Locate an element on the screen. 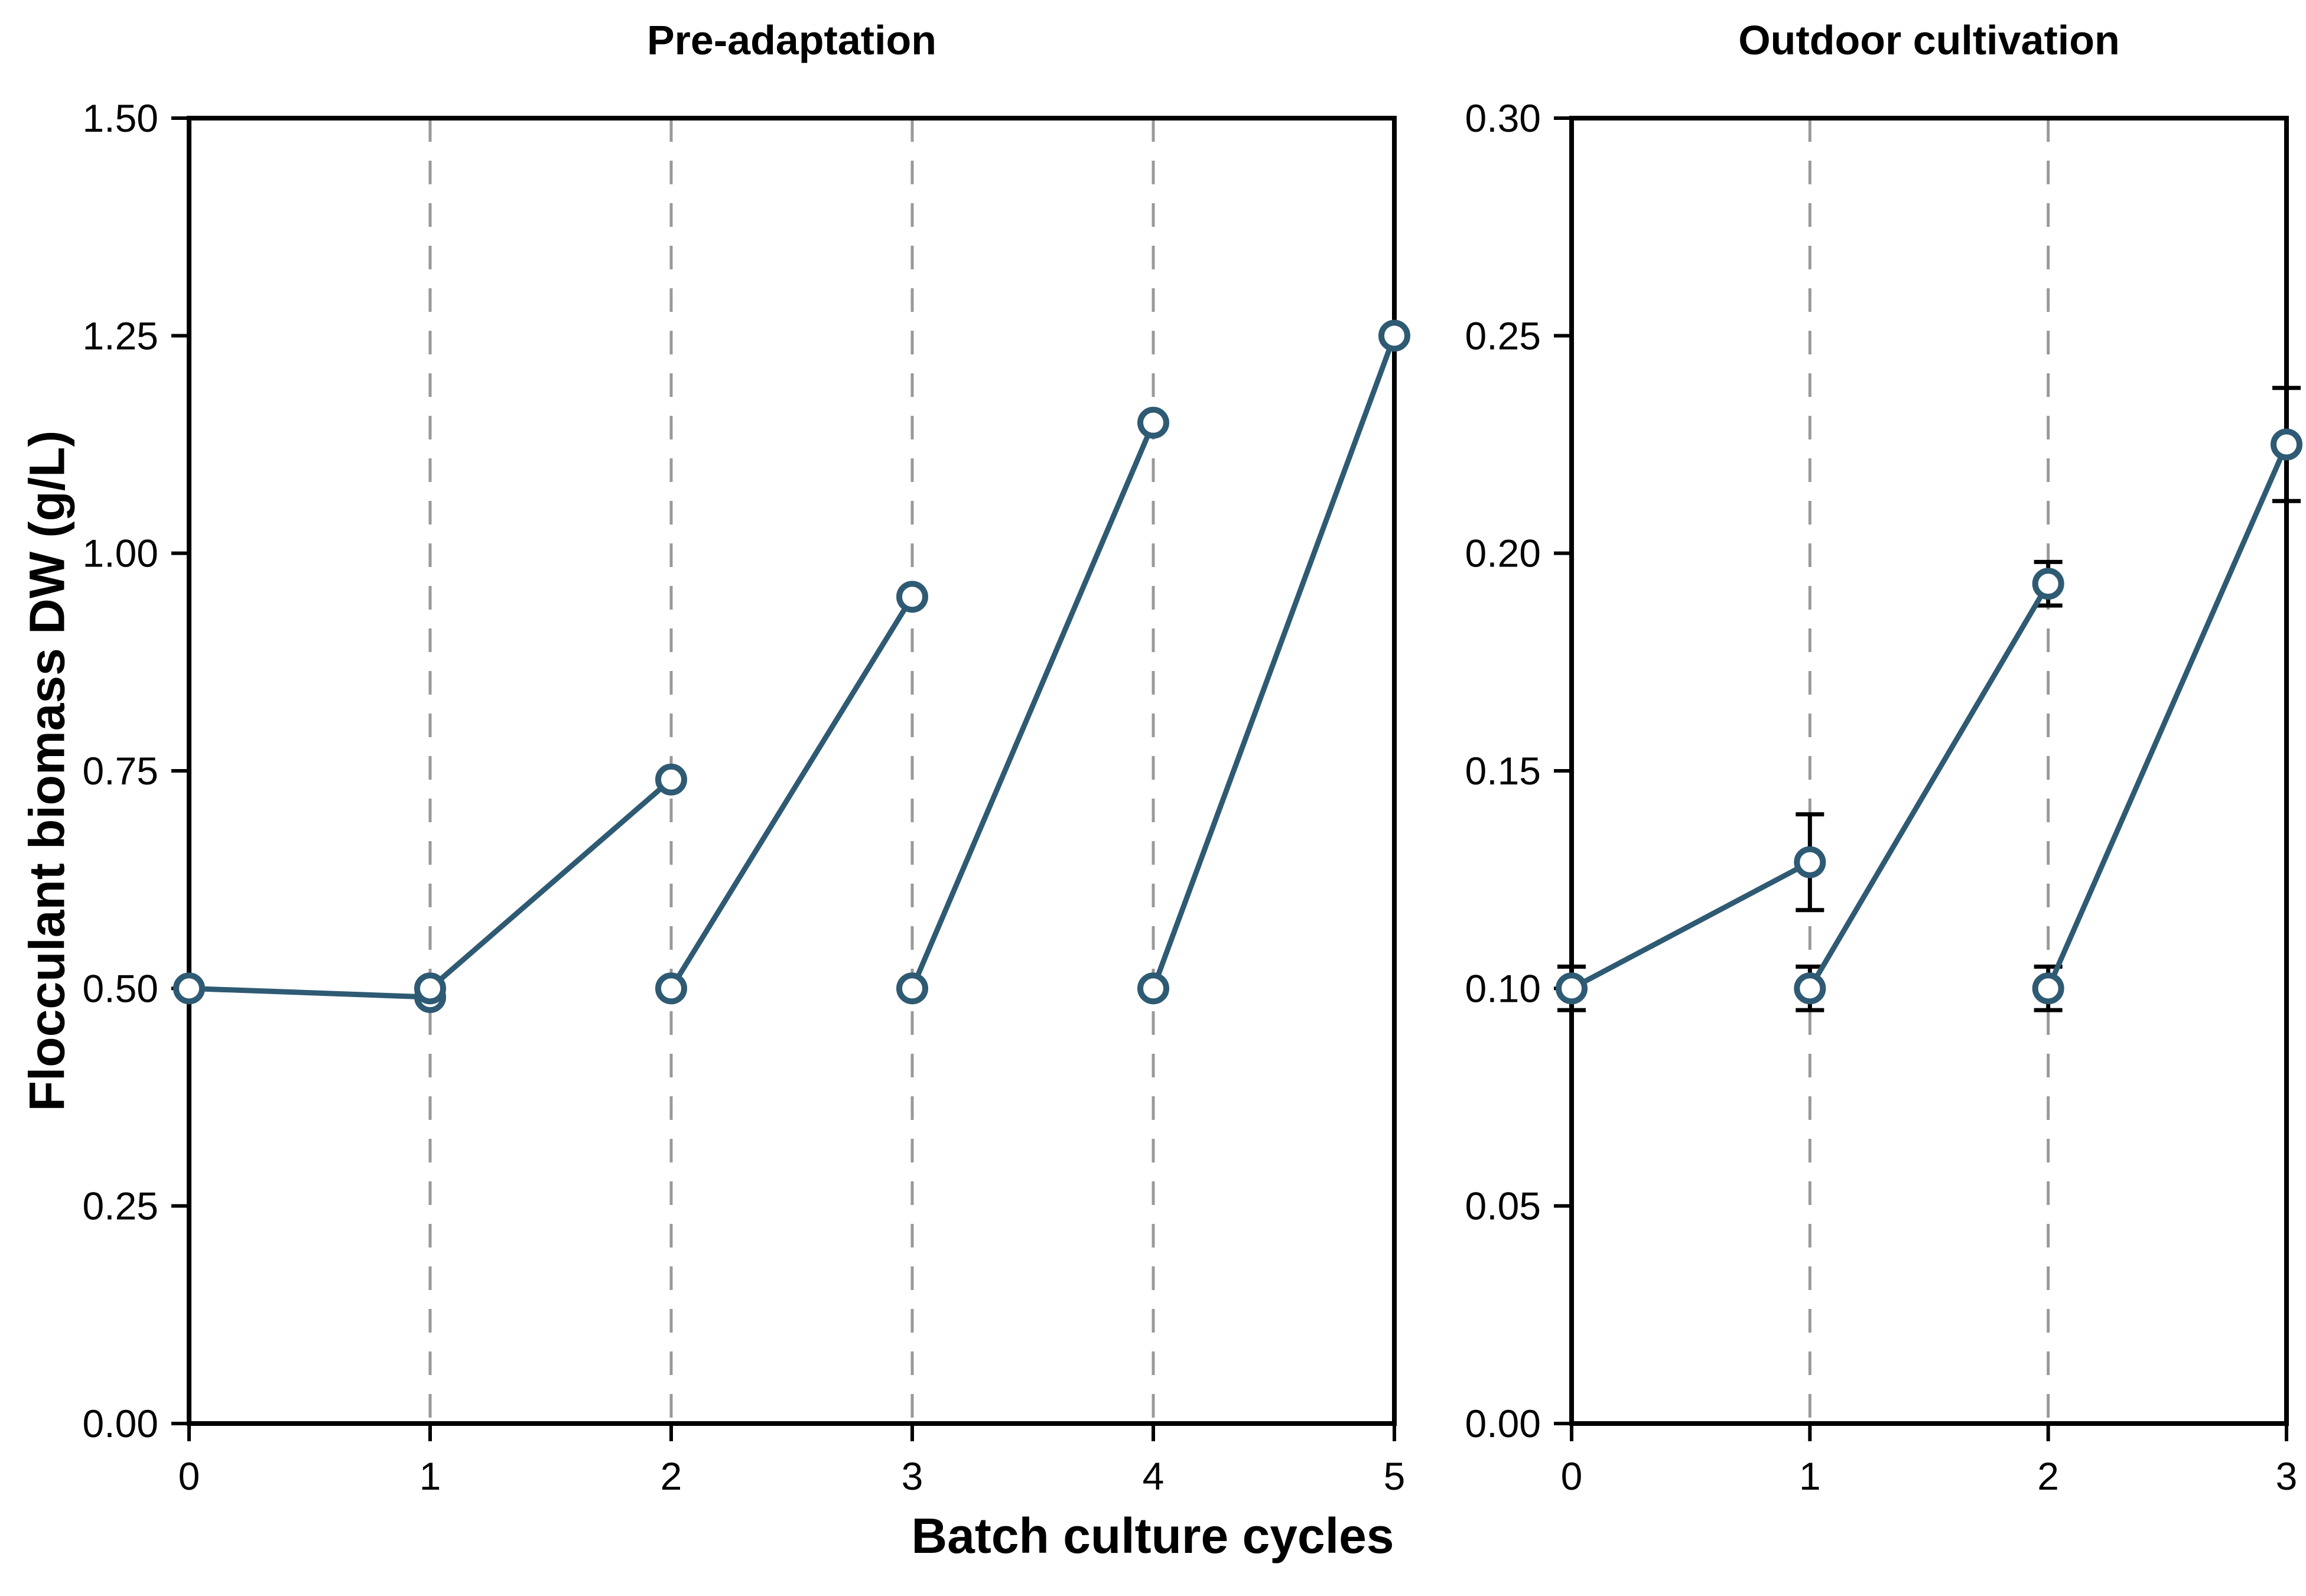  y-tick-label: 1.00 is located at coordinates (120, 553).